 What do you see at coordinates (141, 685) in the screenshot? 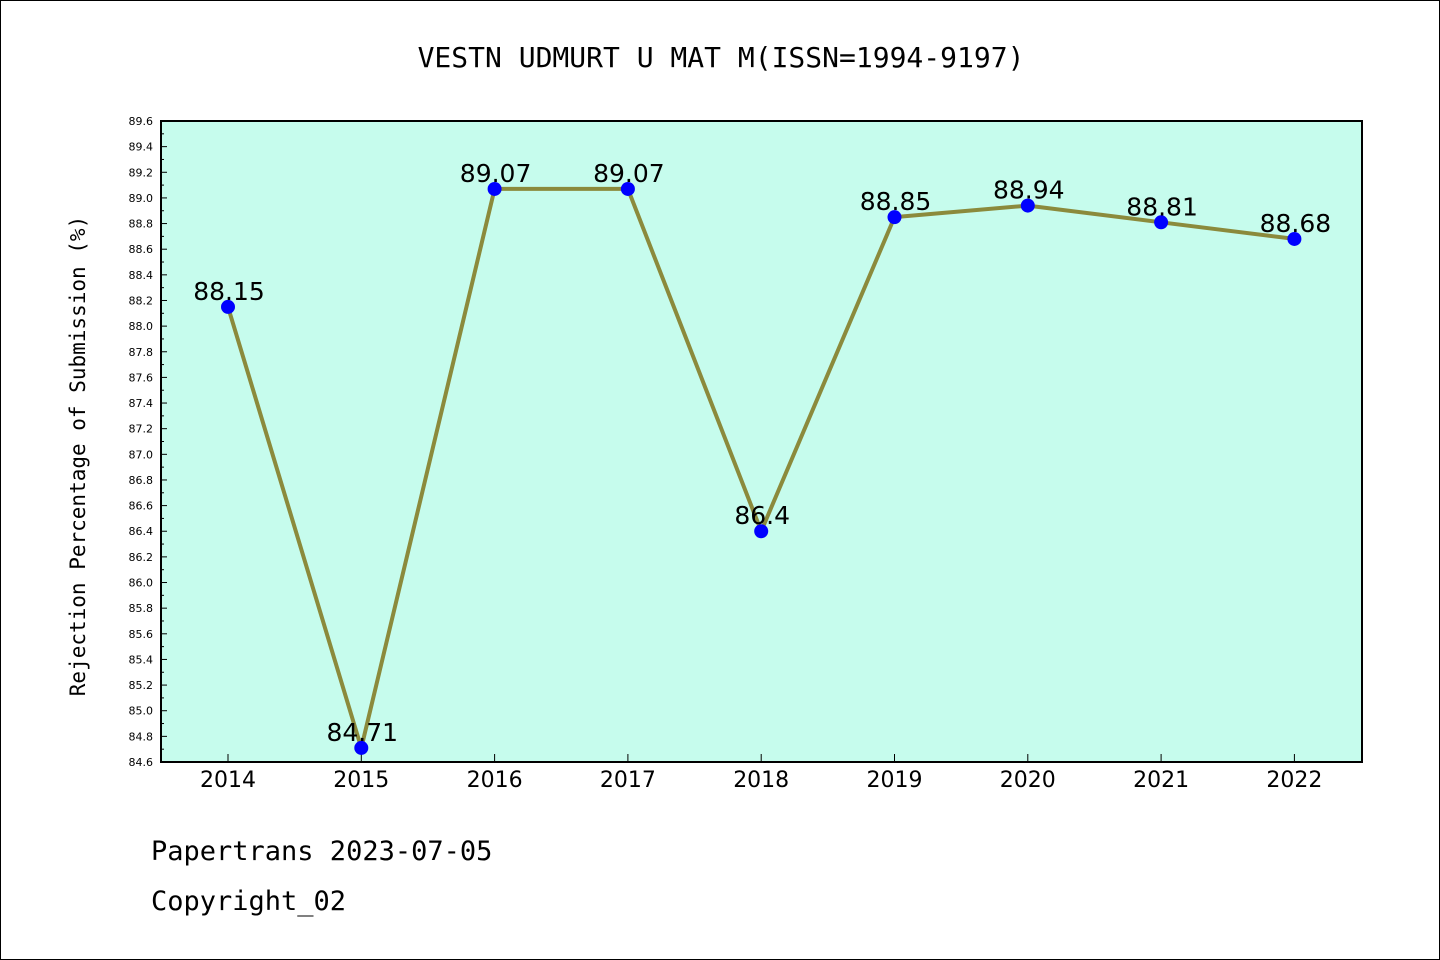
I see `y-tick-label: 85.2` at bounding box center [141, 685].